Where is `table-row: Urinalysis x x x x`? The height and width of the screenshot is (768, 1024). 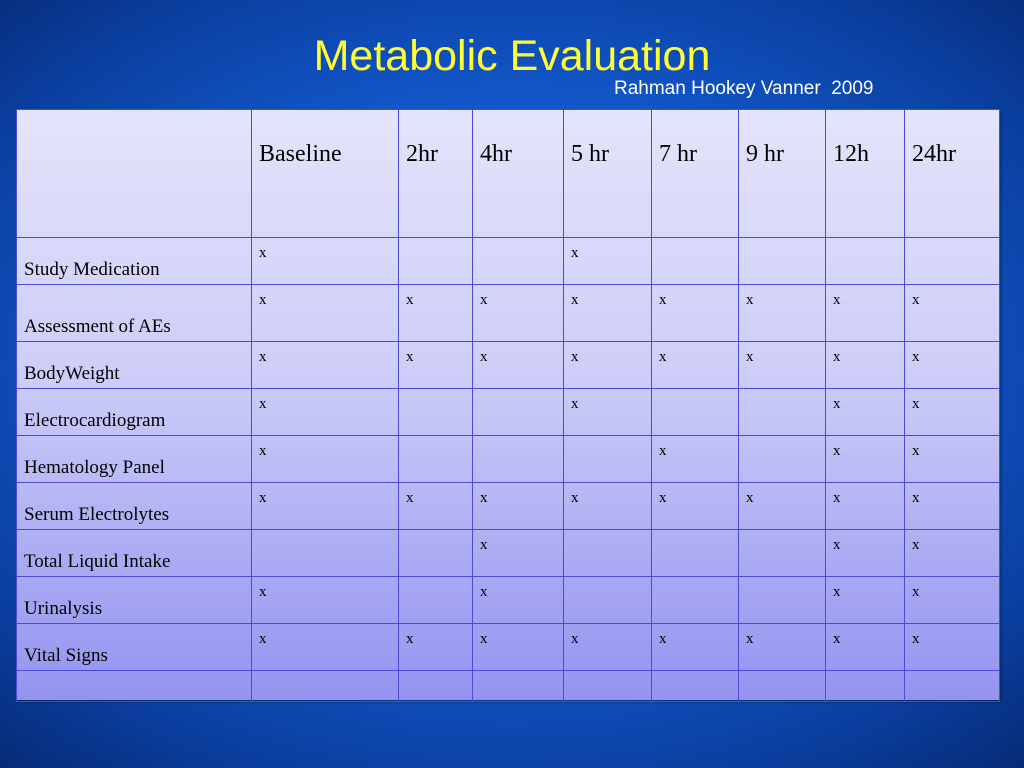 table-row: Urinalysis x x x x is located at coordinates (508, 600).